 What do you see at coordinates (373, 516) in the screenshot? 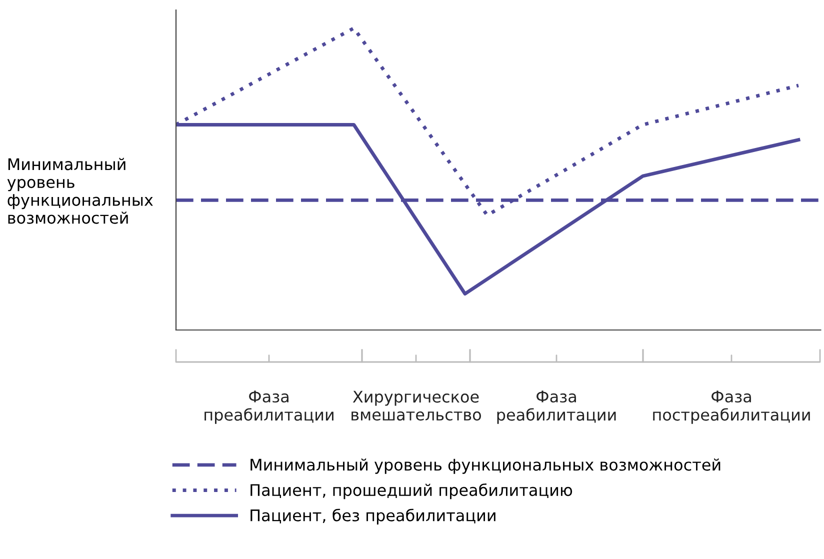
I see `legend-label: Пациент, без преабилитации` at bounding box center [373, 516].